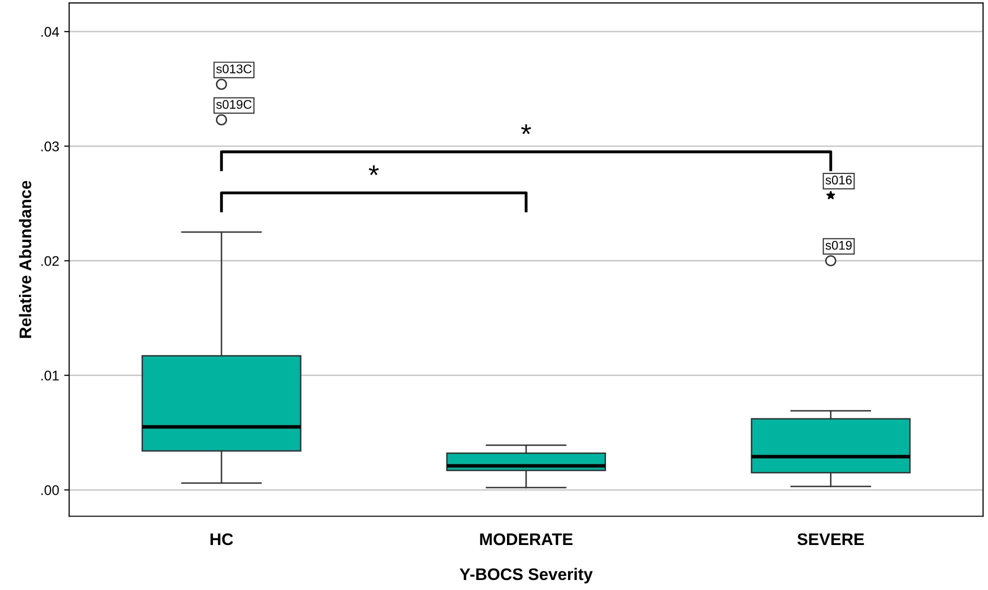 The image size is (988, 590). What do you see at coordinates (50, 147) in the screenshot?
I see `y-tick-label: .03` at bounding box center [50, 147].